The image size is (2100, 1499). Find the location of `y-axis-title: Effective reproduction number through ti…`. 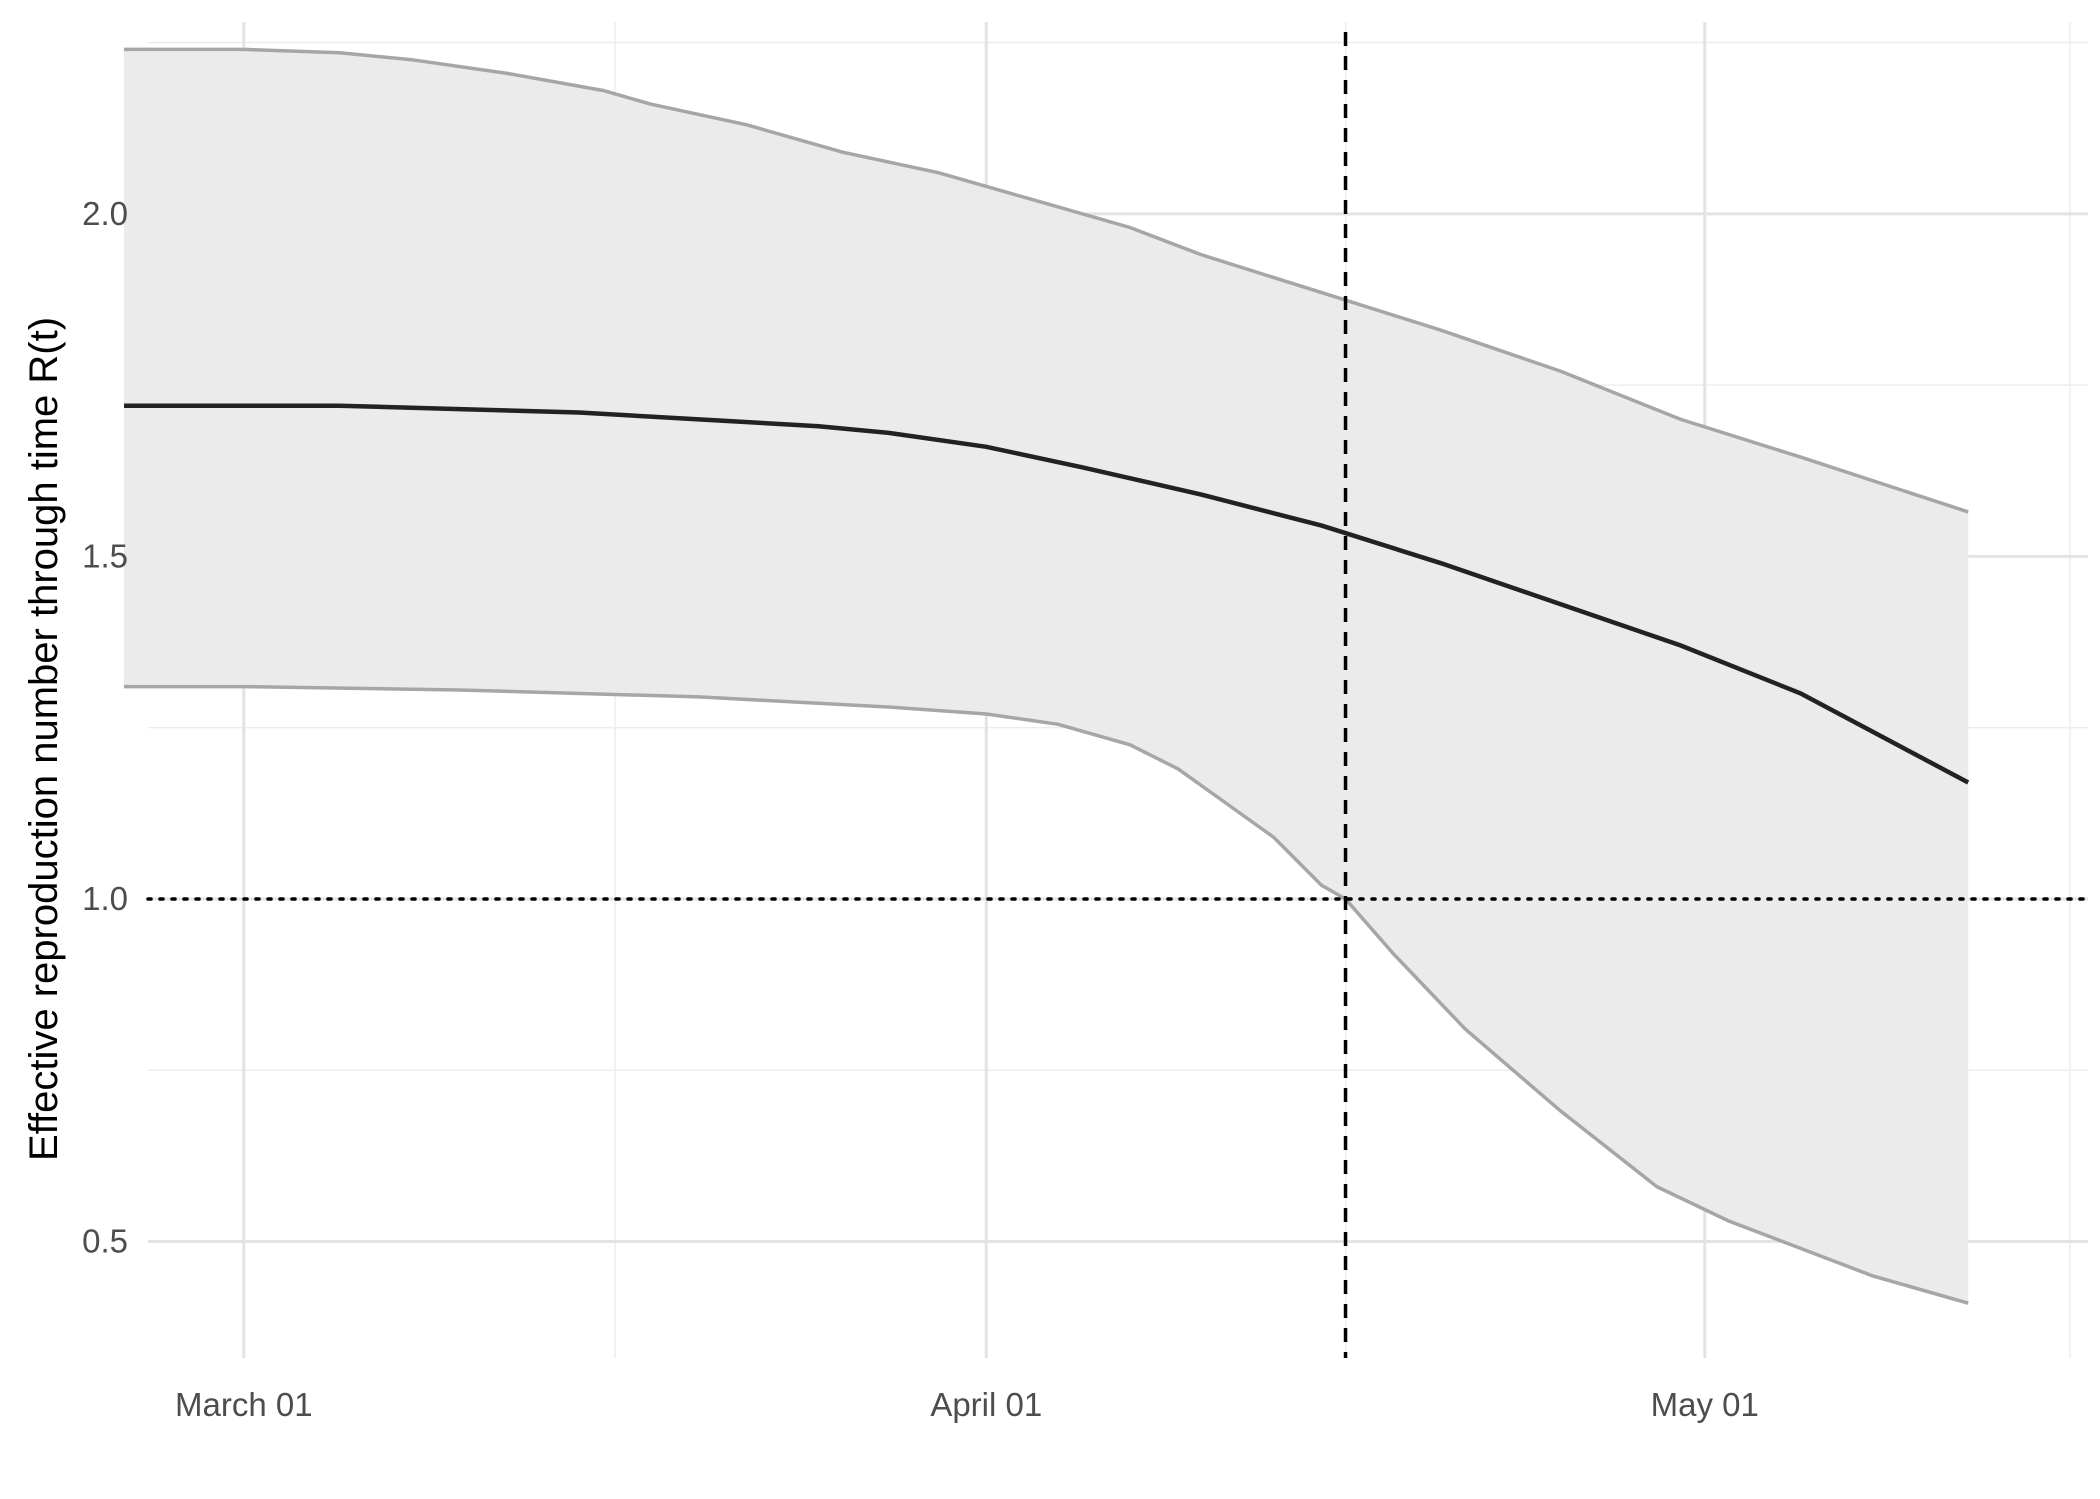

y-axis-title: Effective reproduction number through ti… is located at coordinates (44, 739).